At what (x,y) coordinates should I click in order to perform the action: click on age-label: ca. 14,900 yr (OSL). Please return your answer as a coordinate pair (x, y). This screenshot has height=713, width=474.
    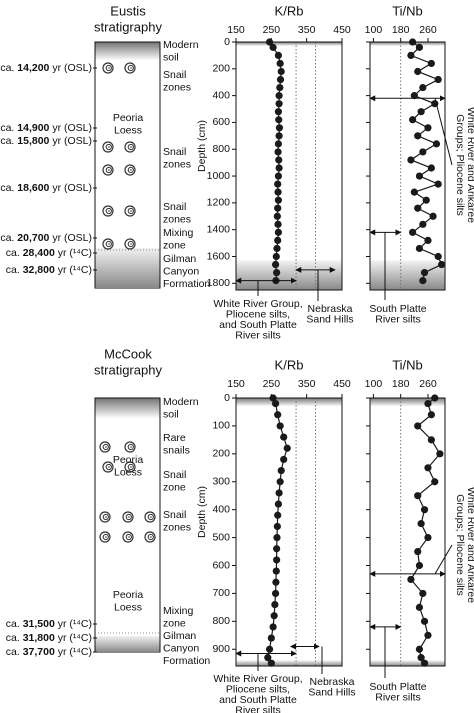
    Looking at the image, I should click on (46, 128).